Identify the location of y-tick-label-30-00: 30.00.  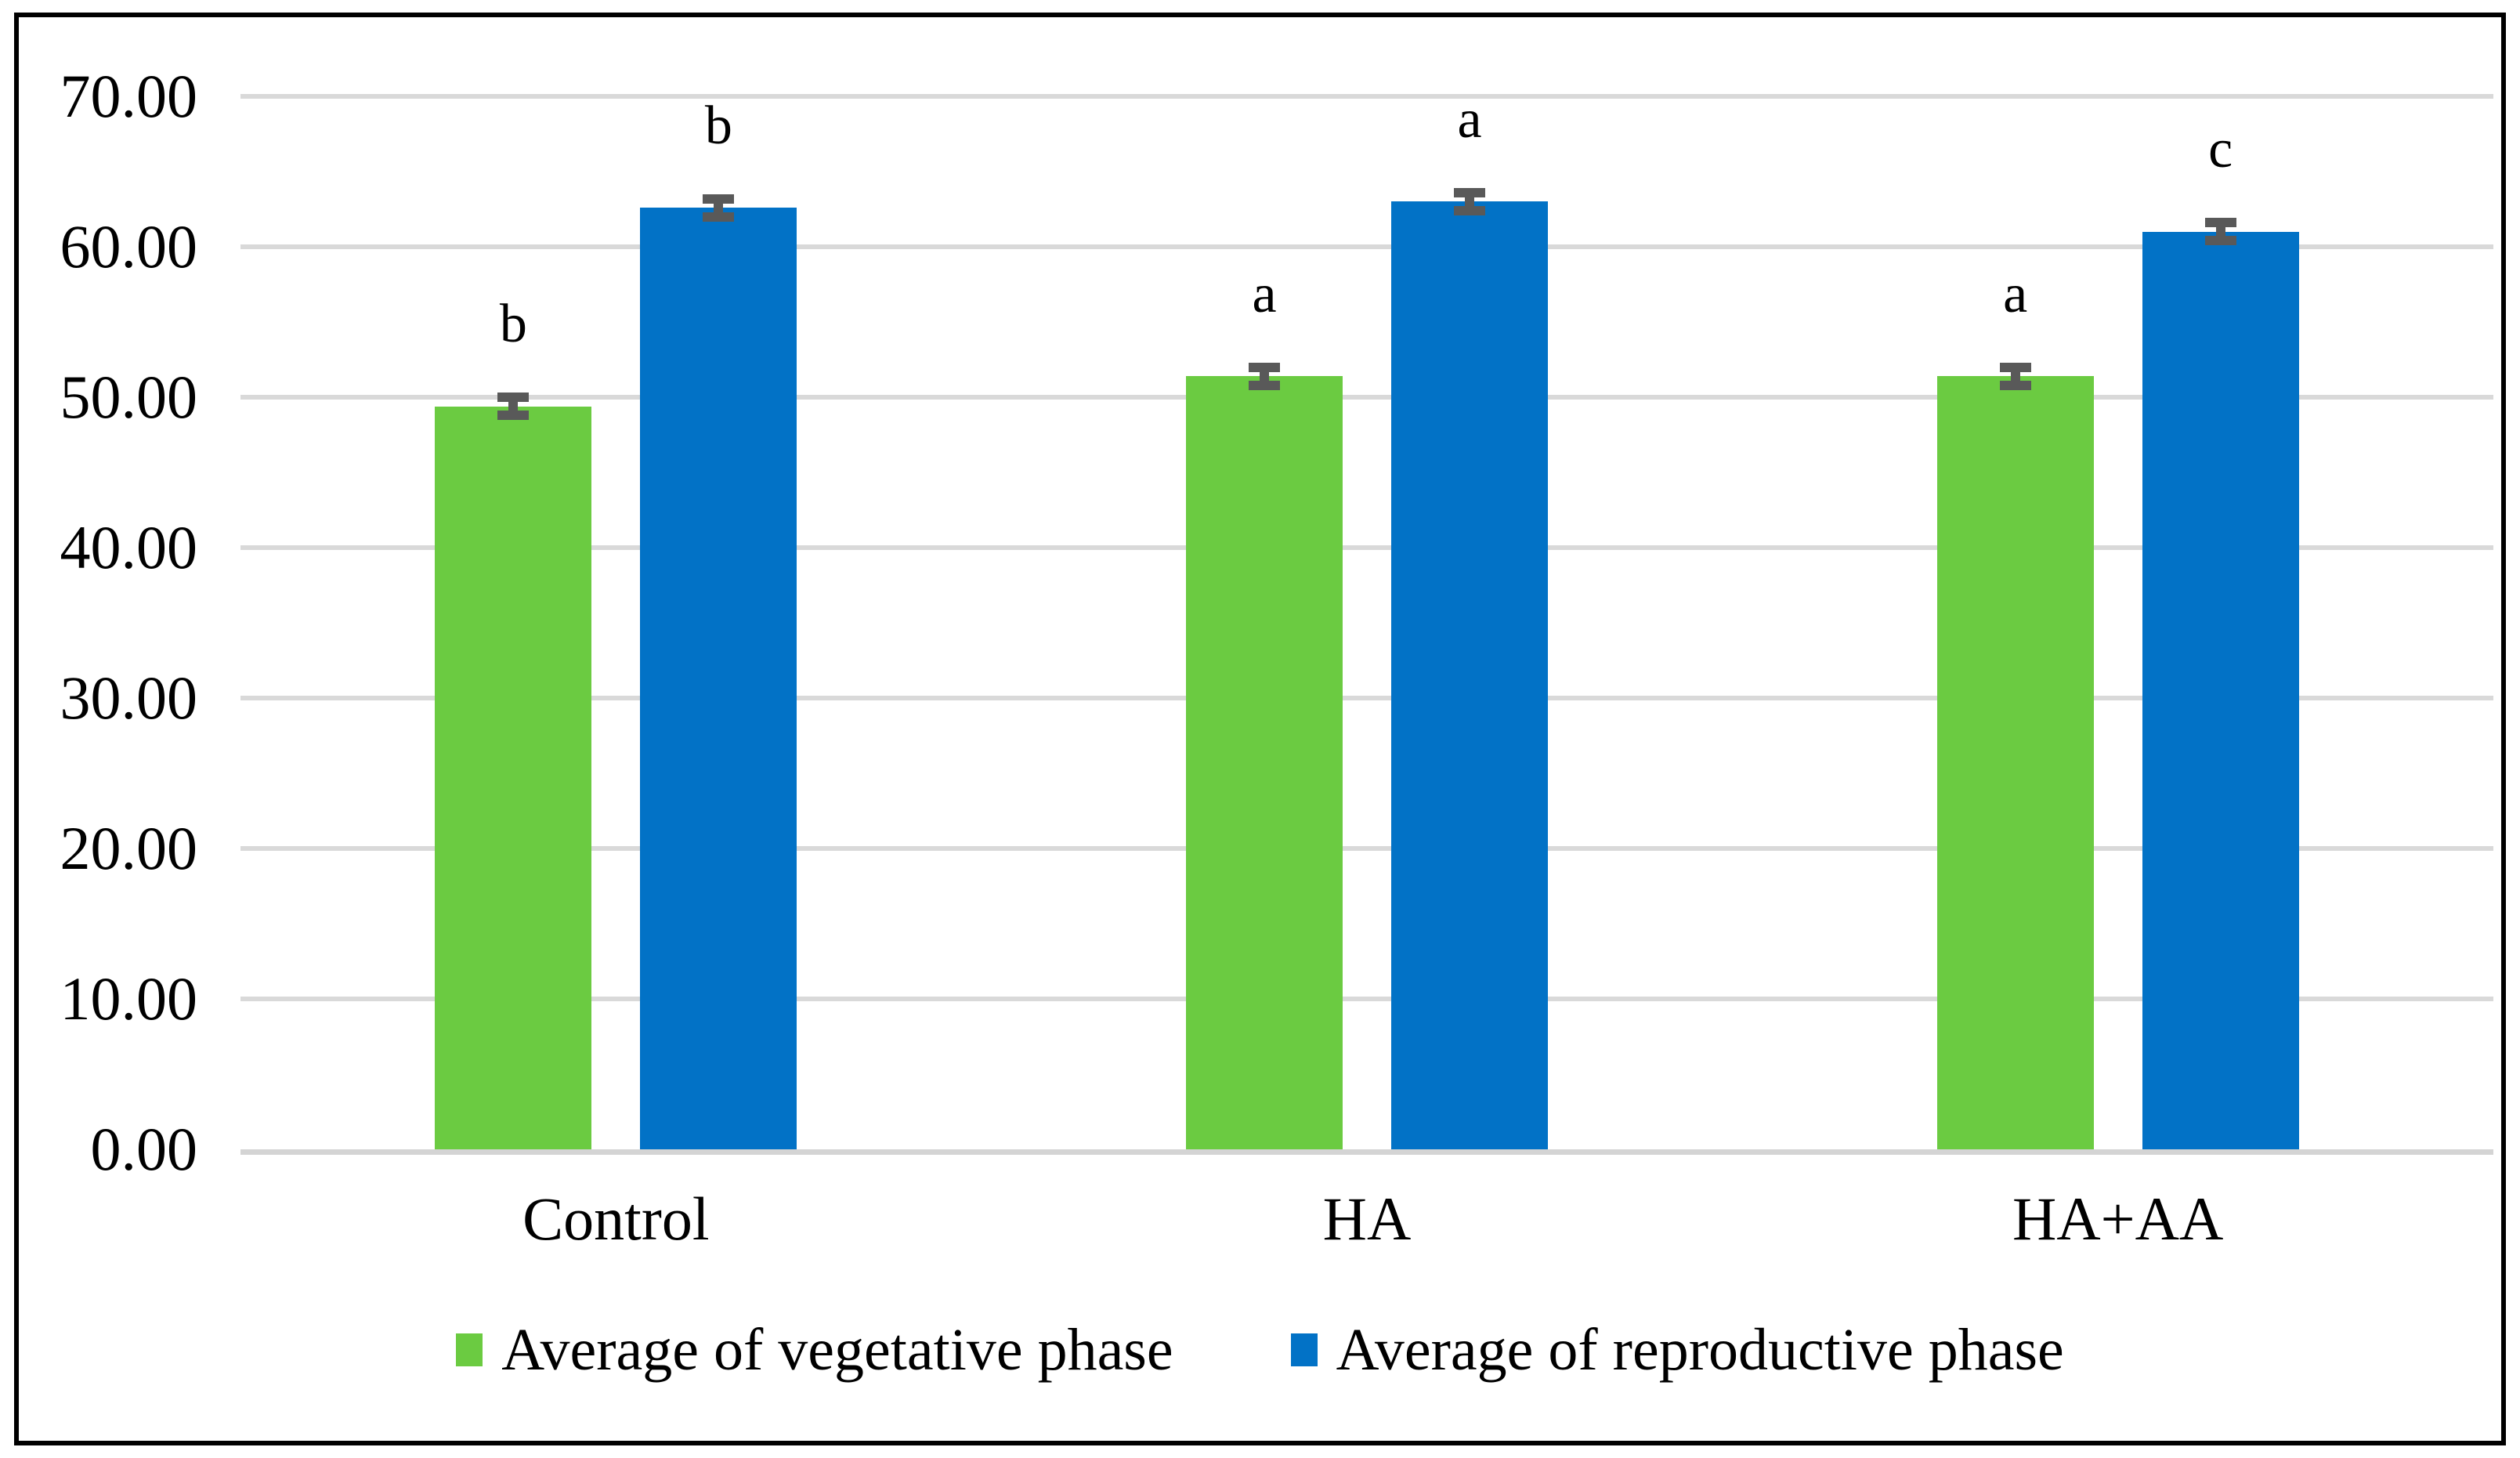
(129, 698).